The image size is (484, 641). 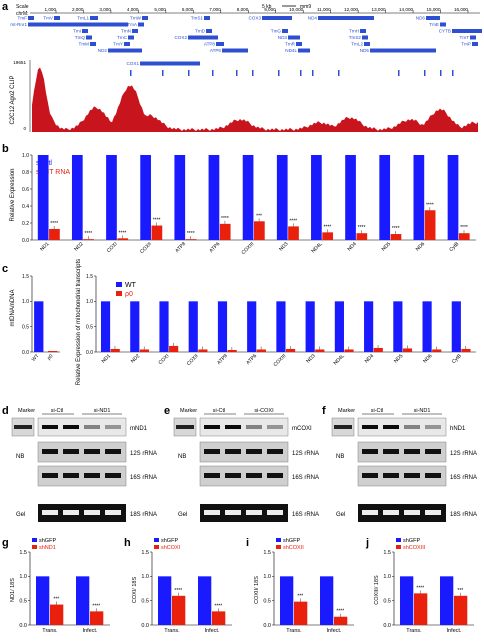 I want to click on scale-value: 5 kb, so click(x=267, y=7).